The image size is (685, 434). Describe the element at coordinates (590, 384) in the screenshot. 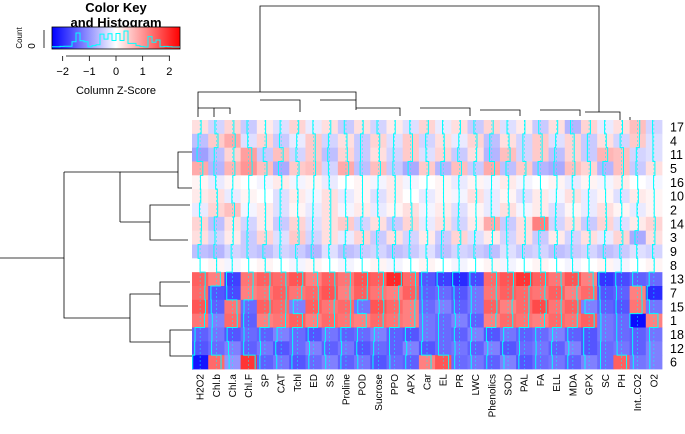

I see `column-label: GPX` at that location.